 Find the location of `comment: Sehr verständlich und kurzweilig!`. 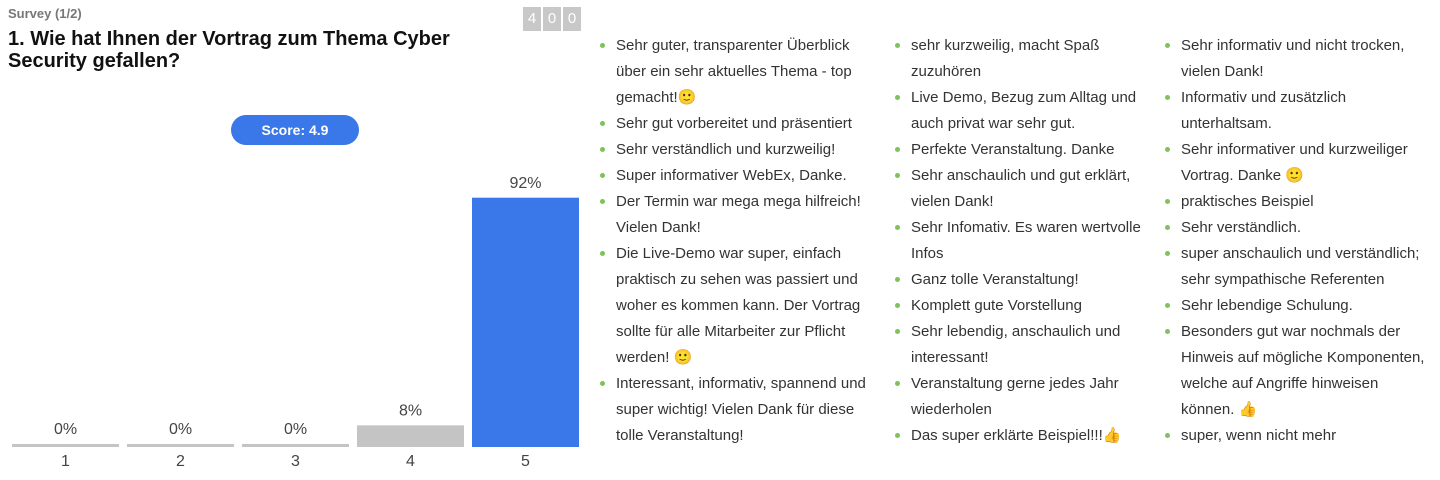

comment: Sehr verständlich und kurzweilig! is located at coordinates (737, 150).